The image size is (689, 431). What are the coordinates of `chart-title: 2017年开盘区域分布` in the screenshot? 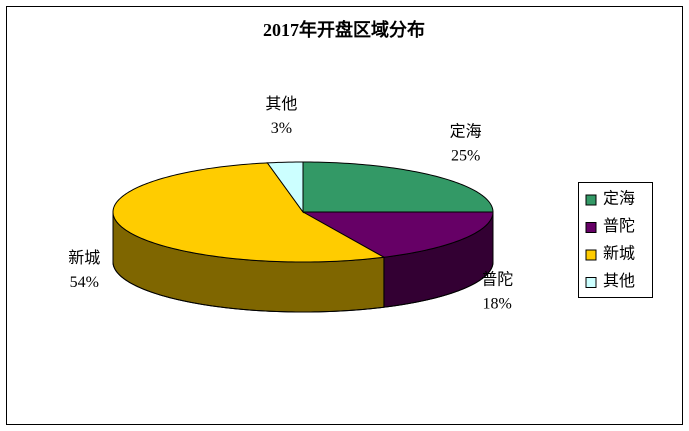 It's located at (344, 29).